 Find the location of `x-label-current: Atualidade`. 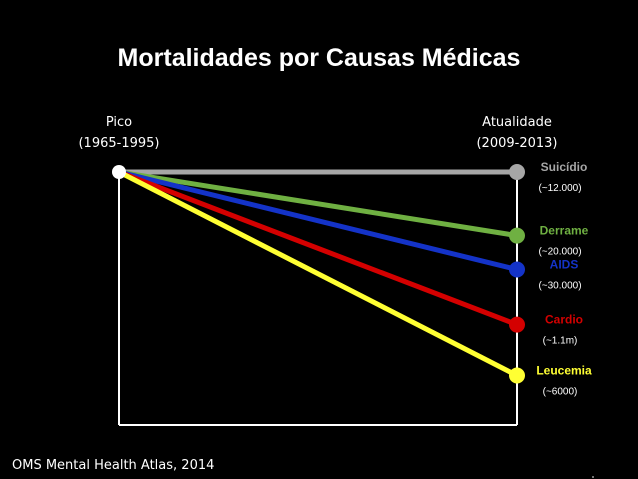

x-label-current: Atualidade is located at coordinates (517, 122).